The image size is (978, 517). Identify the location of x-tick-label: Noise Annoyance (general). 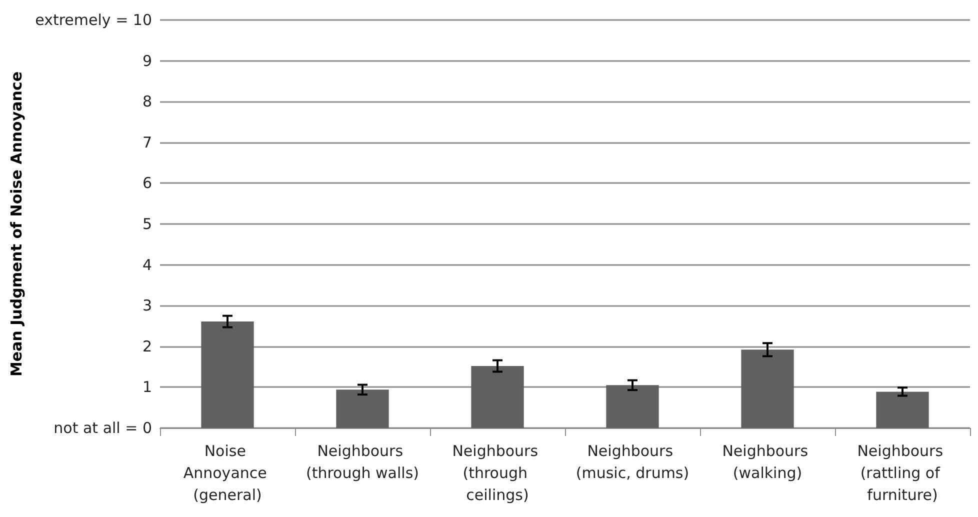
(227, 473).